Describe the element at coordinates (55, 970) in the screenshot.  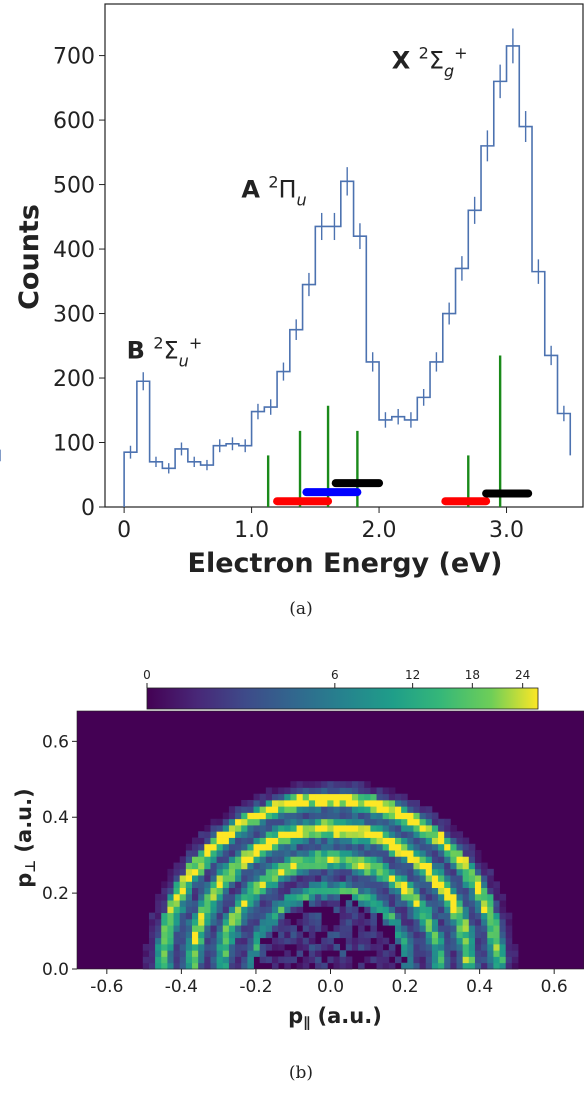
I see `y-tick-label-b: 0.0` at that location.